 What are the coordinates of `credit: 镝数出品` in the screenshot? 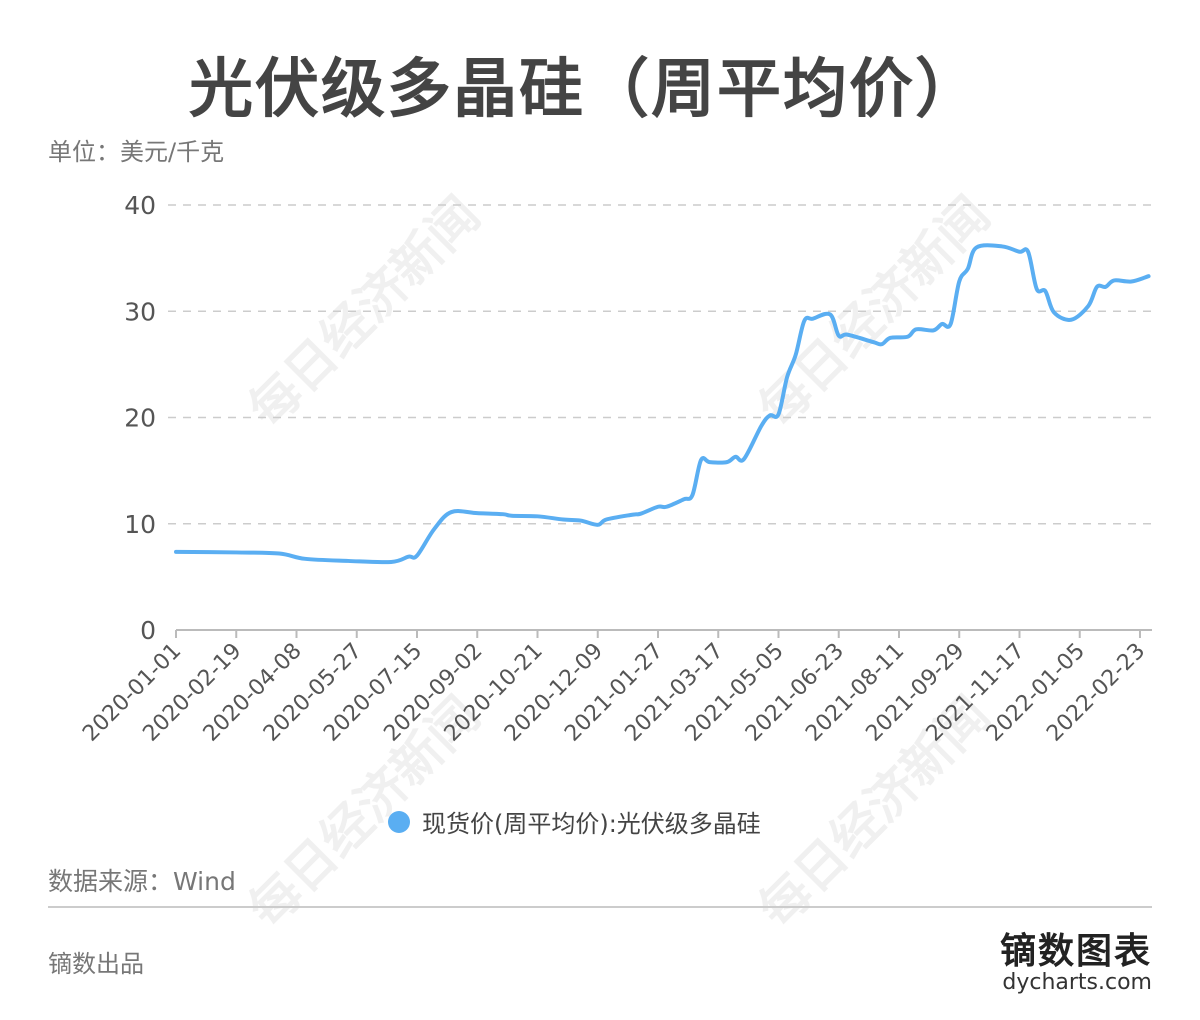 It's located at (96, 964).